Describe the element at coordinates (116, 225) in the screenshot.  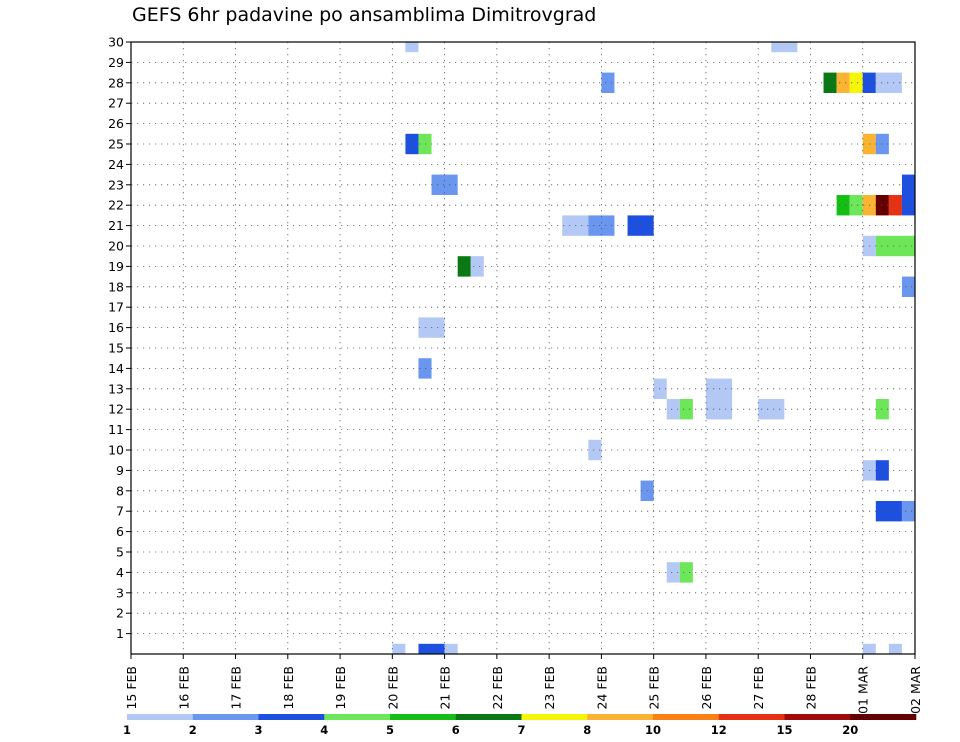
I see `y-tick-label: 21` at that location.